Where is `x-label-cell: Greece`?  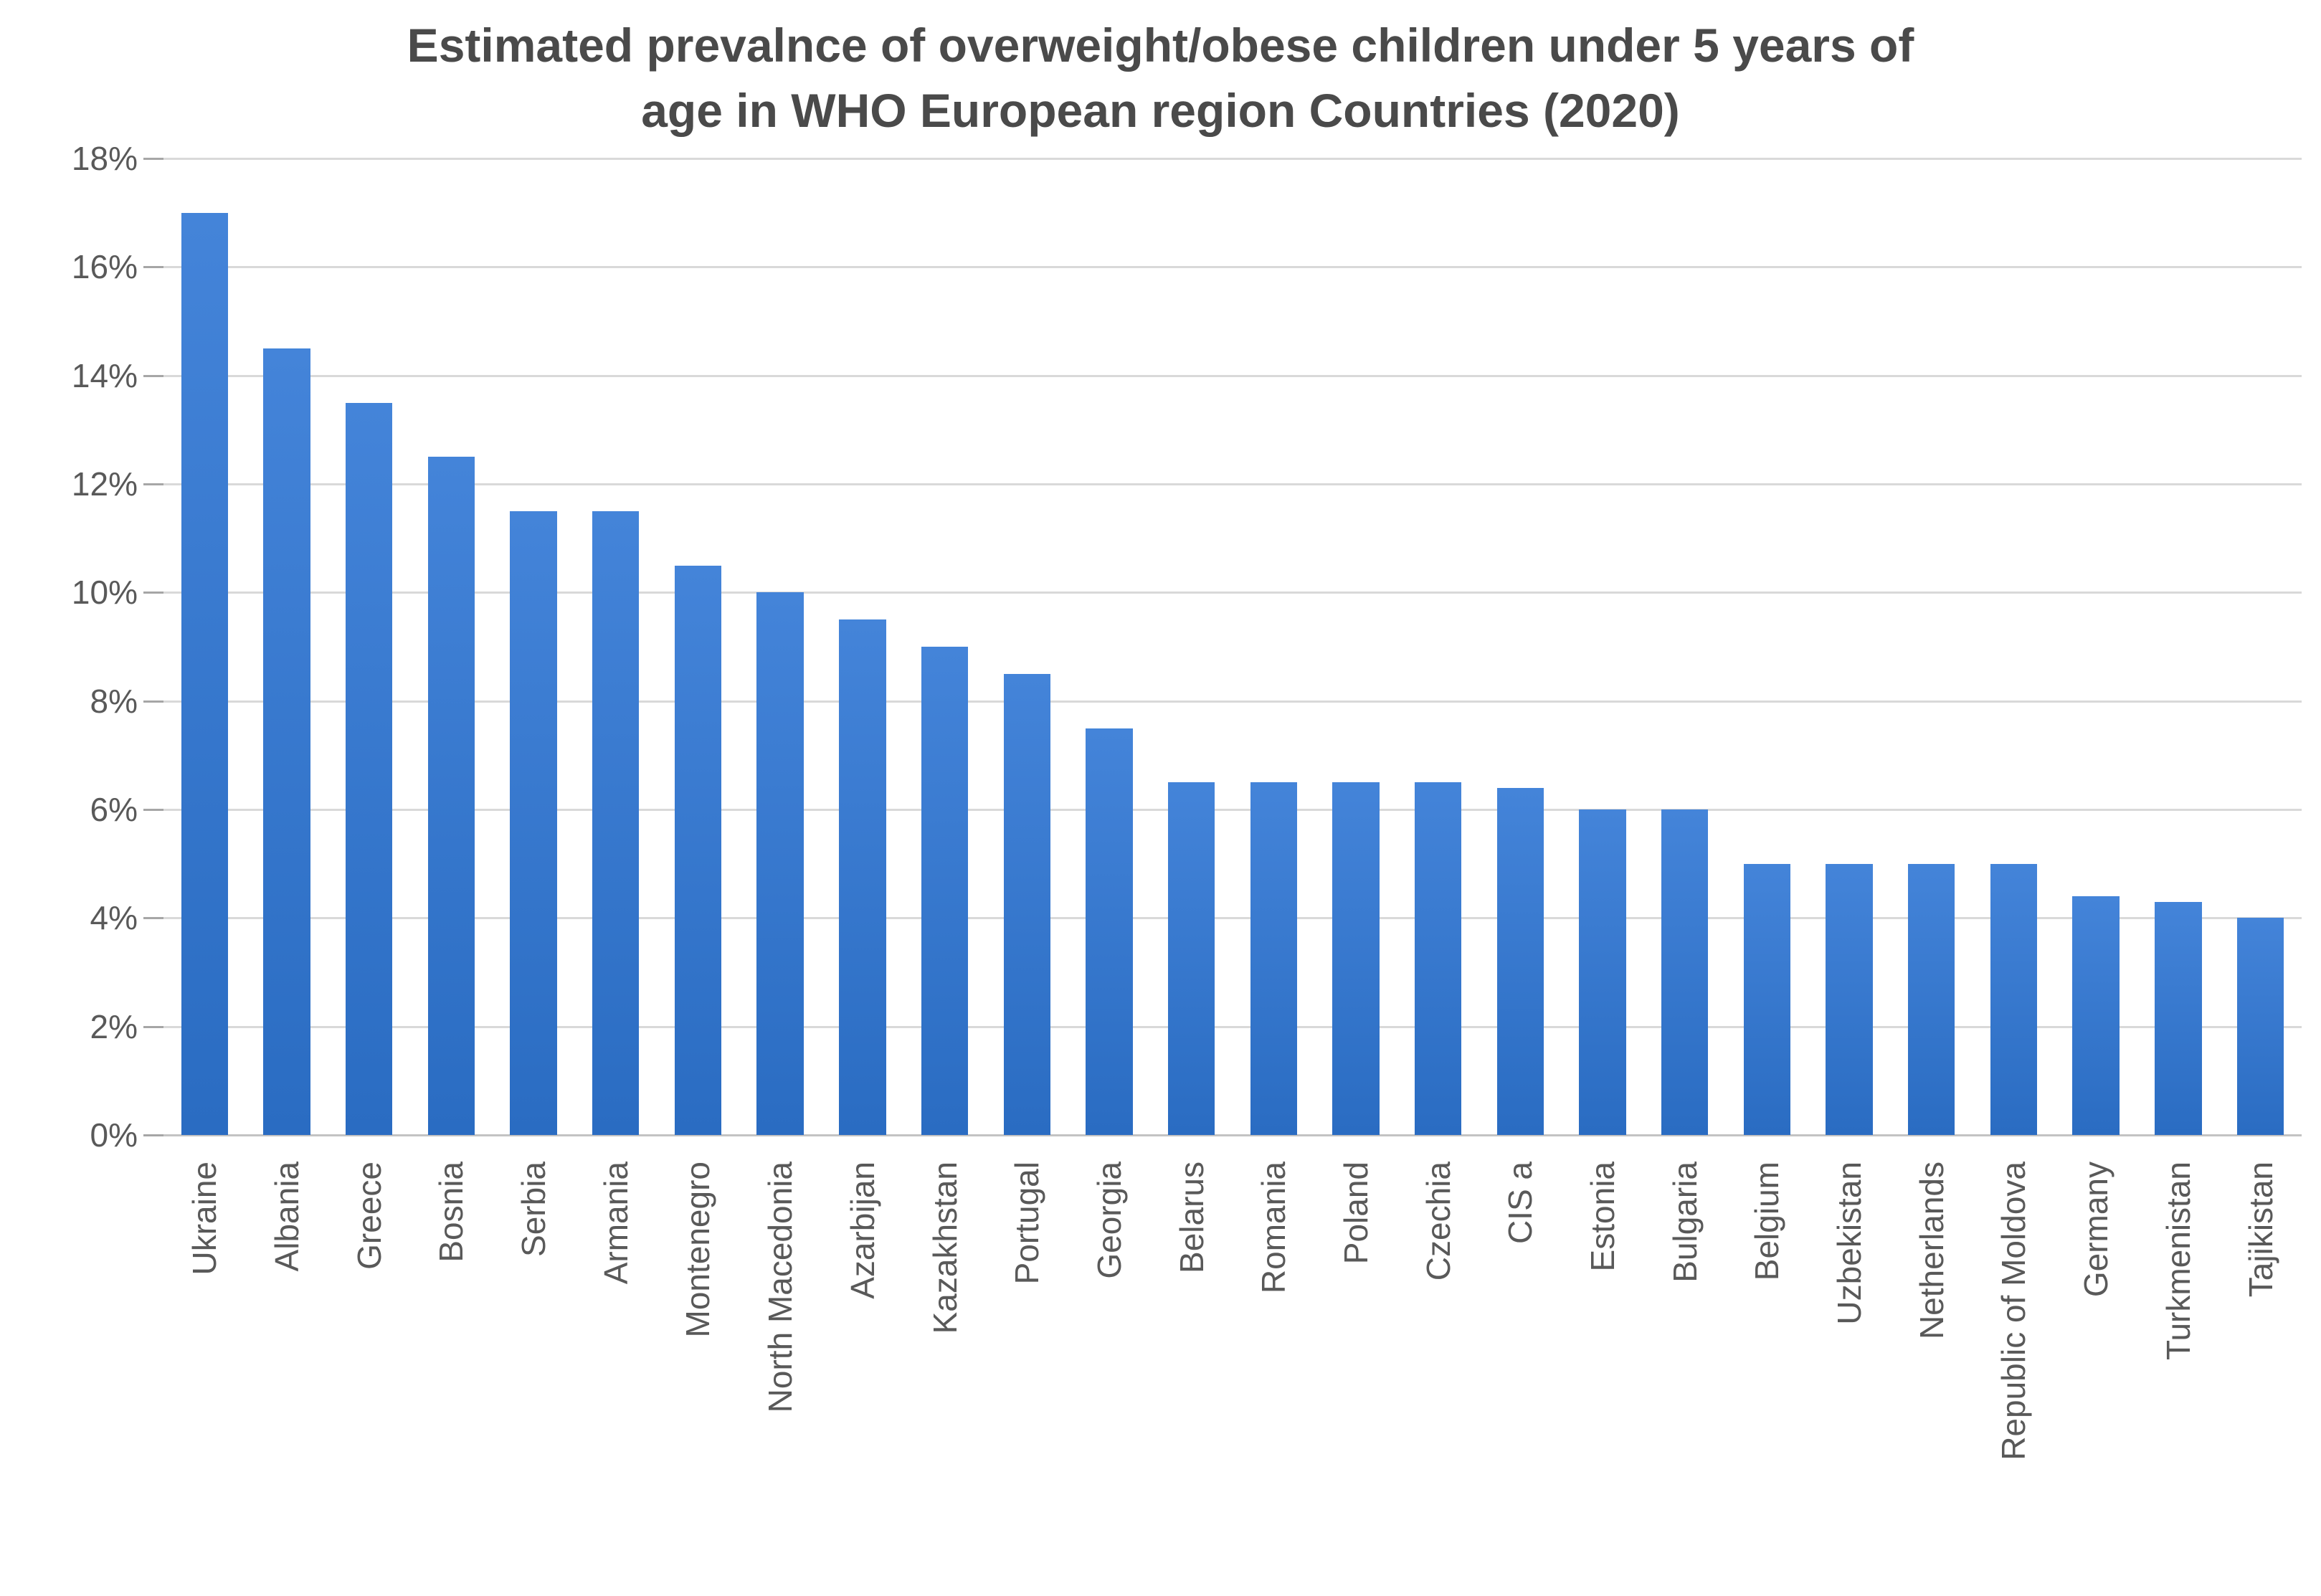
x-label-cell: Greece is located at coordinates (369, 1377).